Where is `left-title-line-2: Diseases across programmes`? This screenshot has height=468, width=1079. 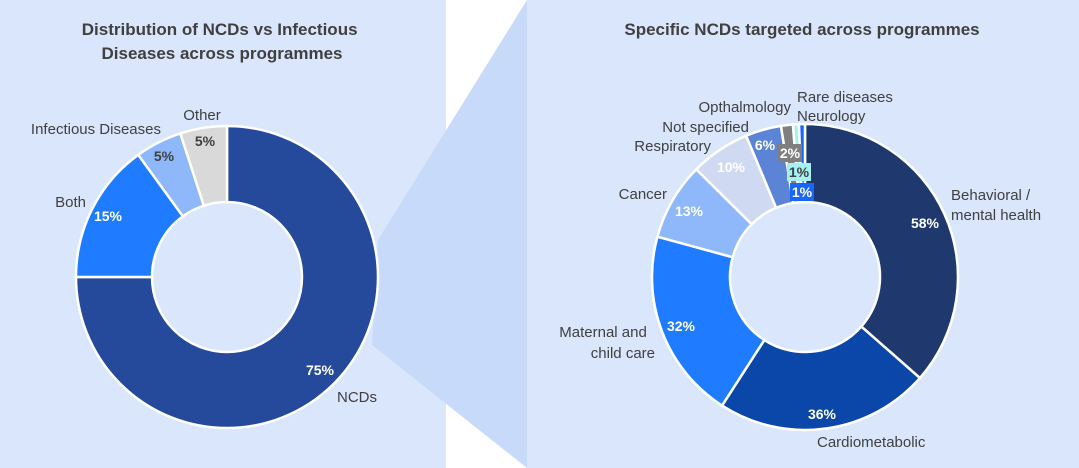 left-title-line-2: Diseases across programmes is located at coordinates (222, 53).